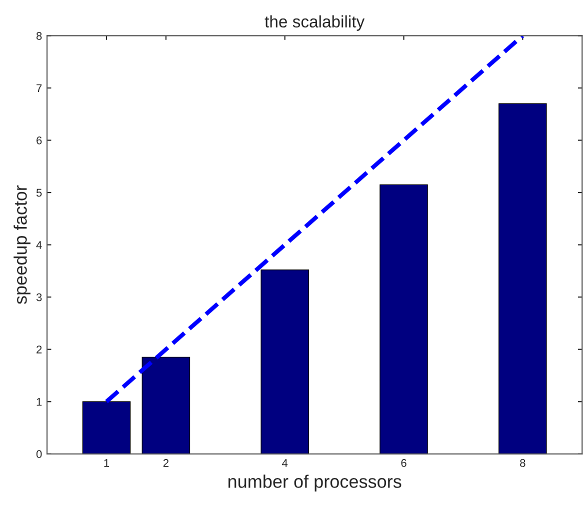  Describe the element at coordinates (403, 463) in the screenshot. I see `x-tick-label: 6` at that location.